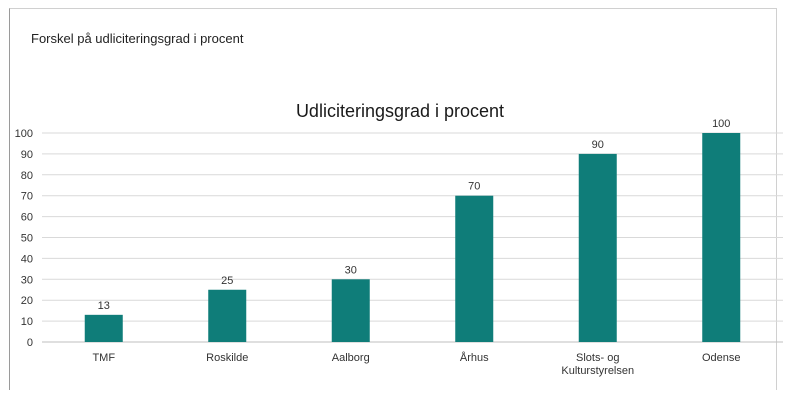 This screenshot has width=786, height=394. Describe the element at coordinates (137, 38) in the screenshot. I see `chart-caption: Forskel på udliciteringsgrad i procent` at that location.